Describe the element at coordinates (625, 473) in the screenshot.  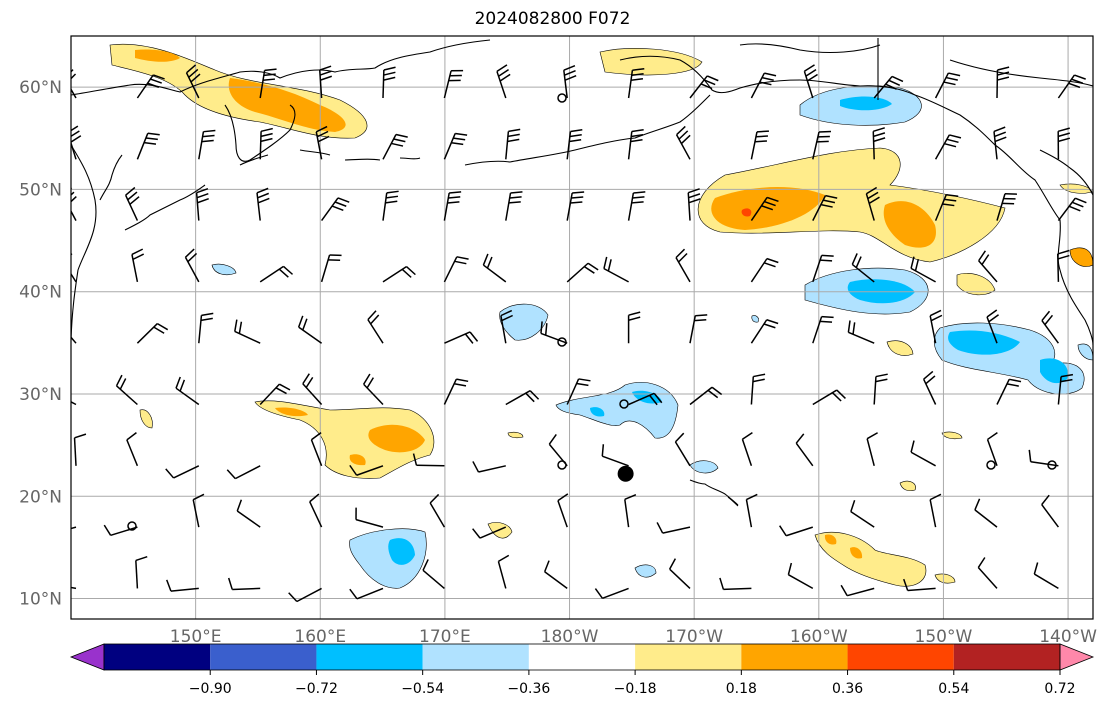
I see `location-marker` at that location.